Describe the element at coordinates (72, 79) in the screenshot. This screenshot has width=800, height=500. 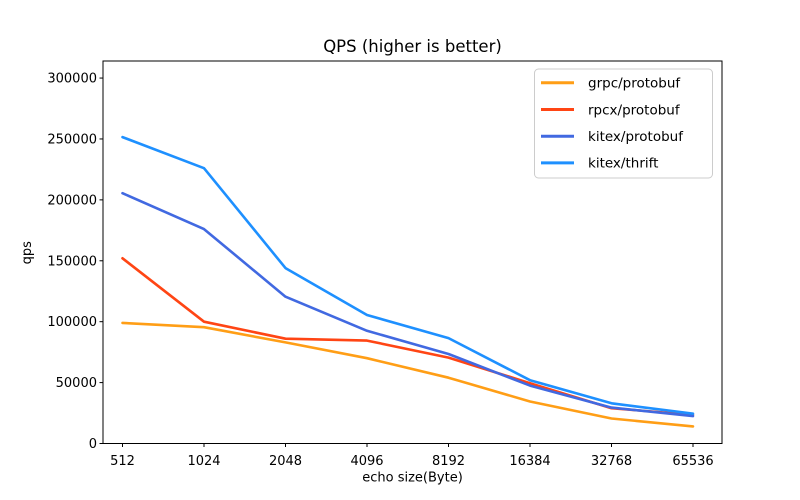
I see `y-tick-label: 300000` at that location.